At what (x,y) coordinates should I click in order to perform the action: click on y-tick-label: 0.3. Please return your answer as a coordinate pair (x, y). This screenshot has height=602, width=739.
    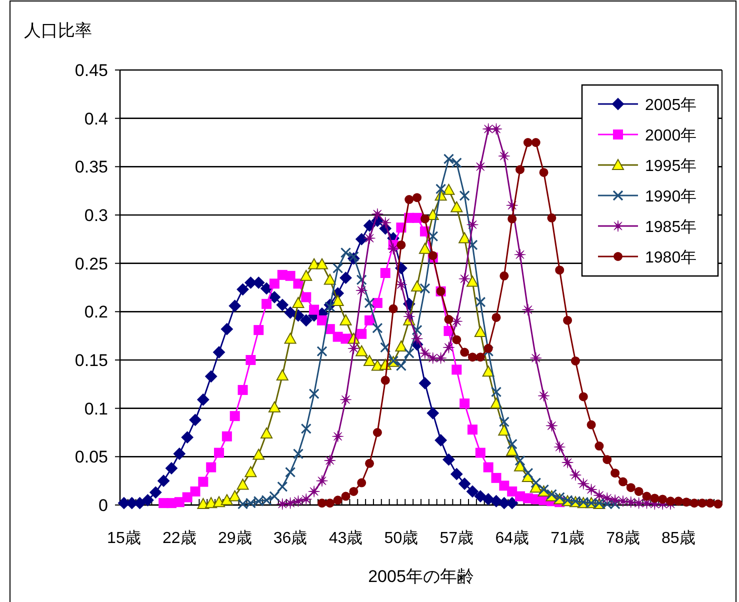
    Looking at the image, I should click on (96, 215).